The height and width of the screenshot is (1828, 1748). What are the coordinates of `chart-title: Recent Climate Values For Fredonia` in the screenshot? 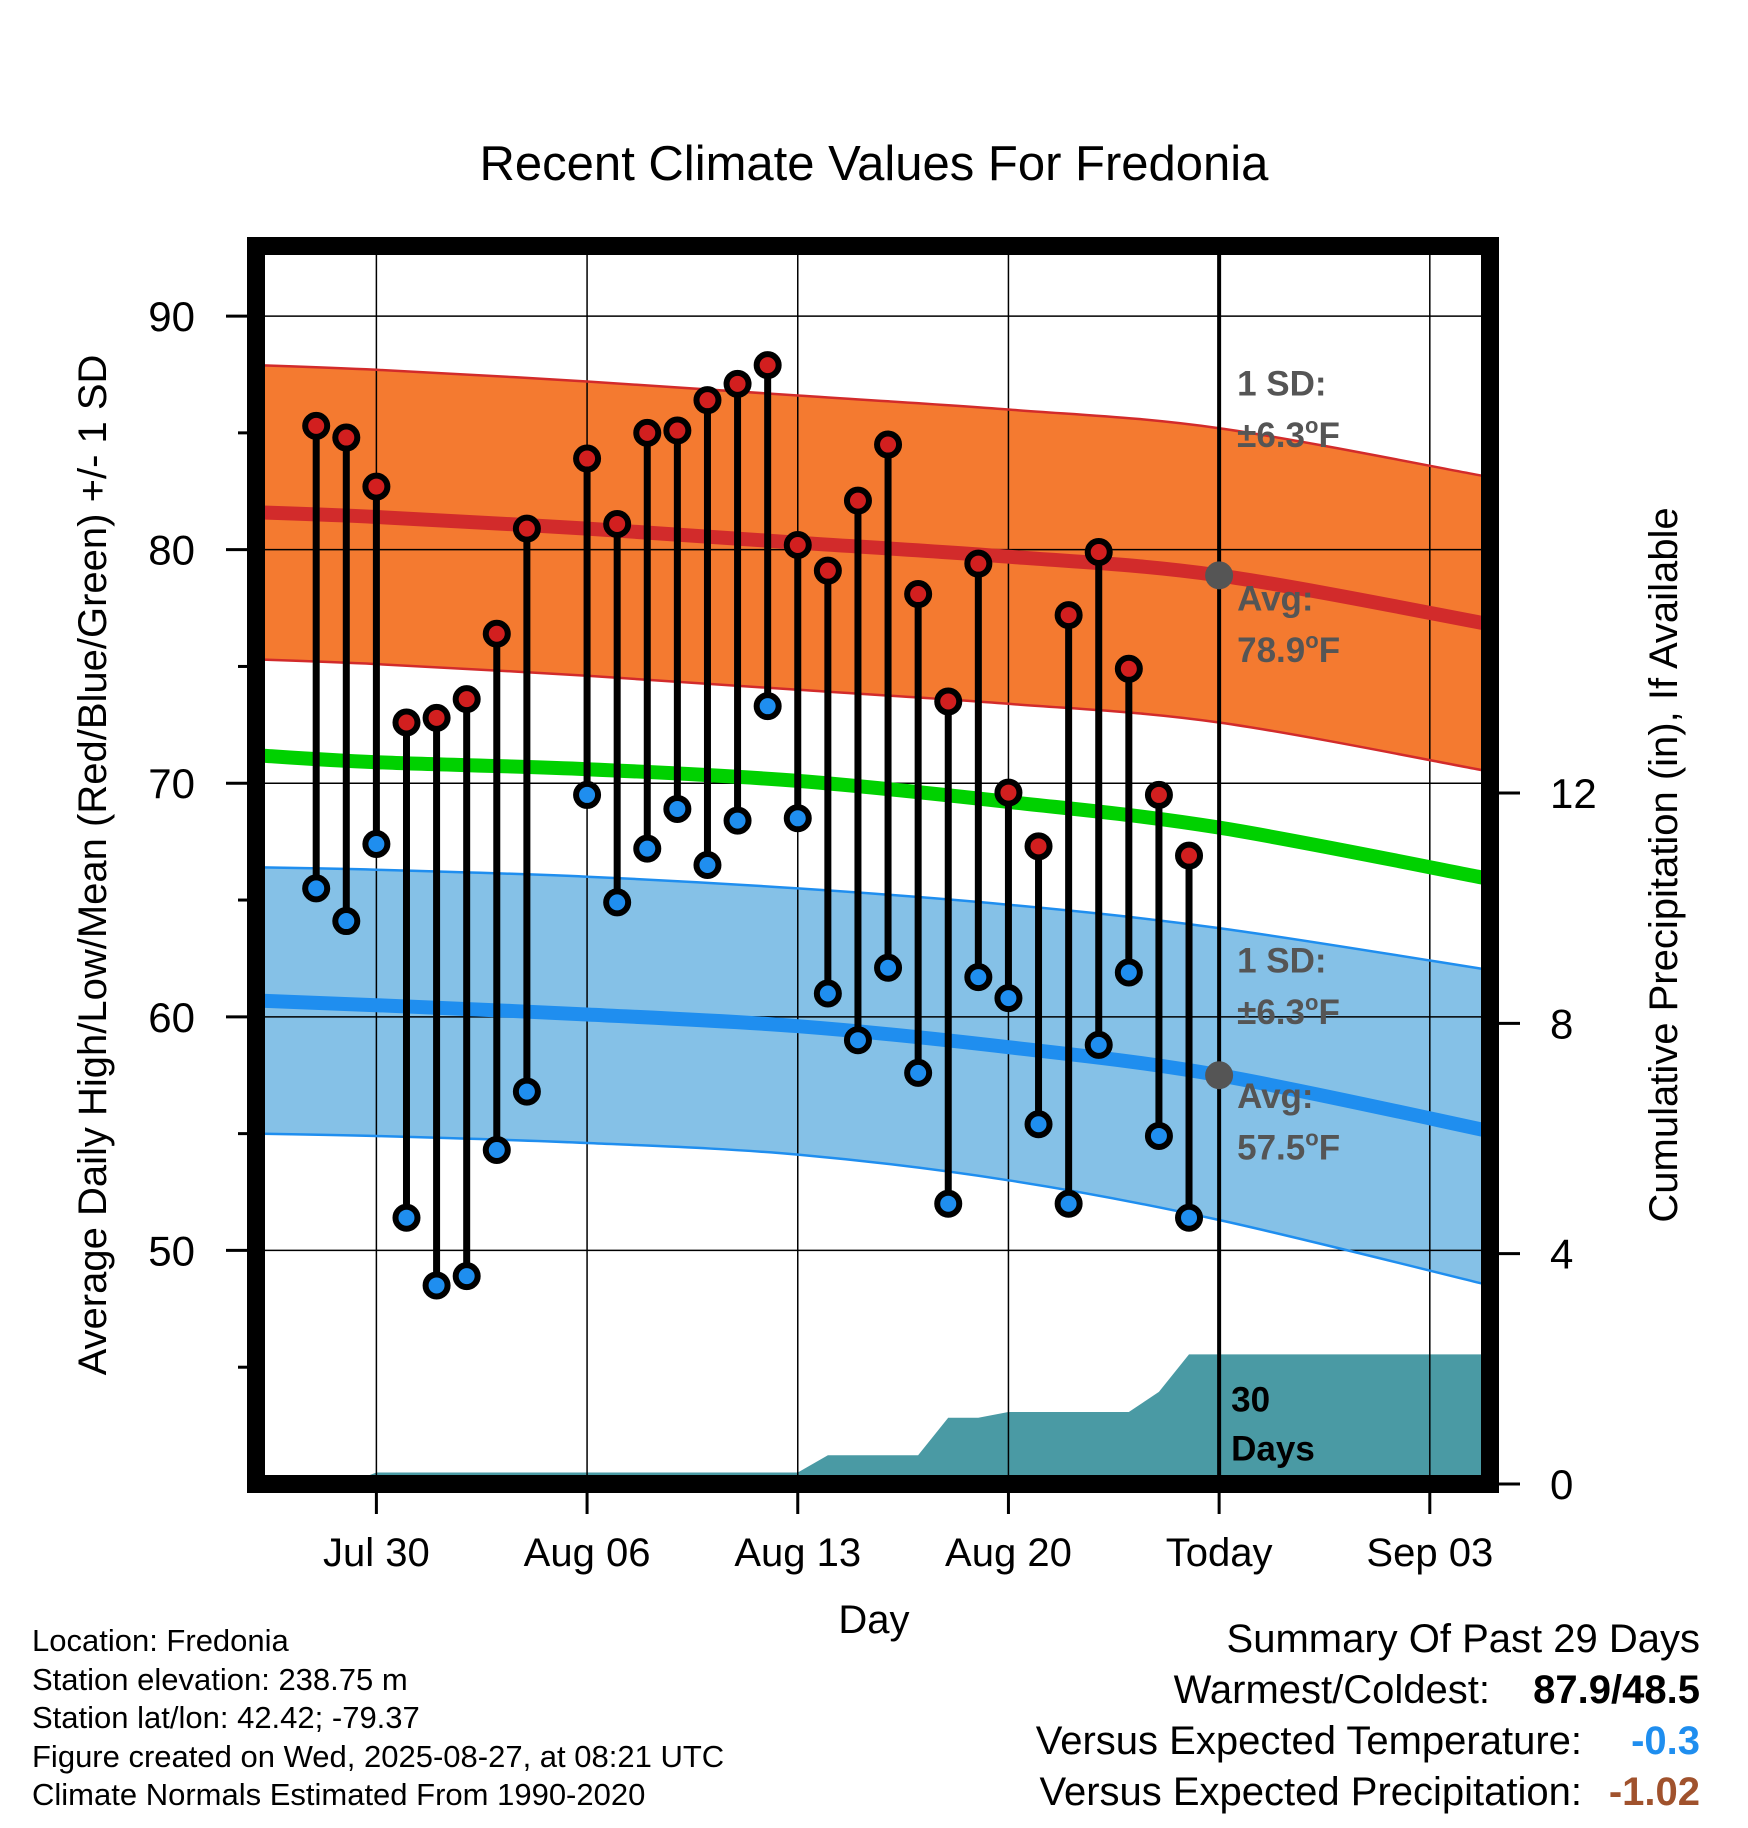 It's located at (875, 164).